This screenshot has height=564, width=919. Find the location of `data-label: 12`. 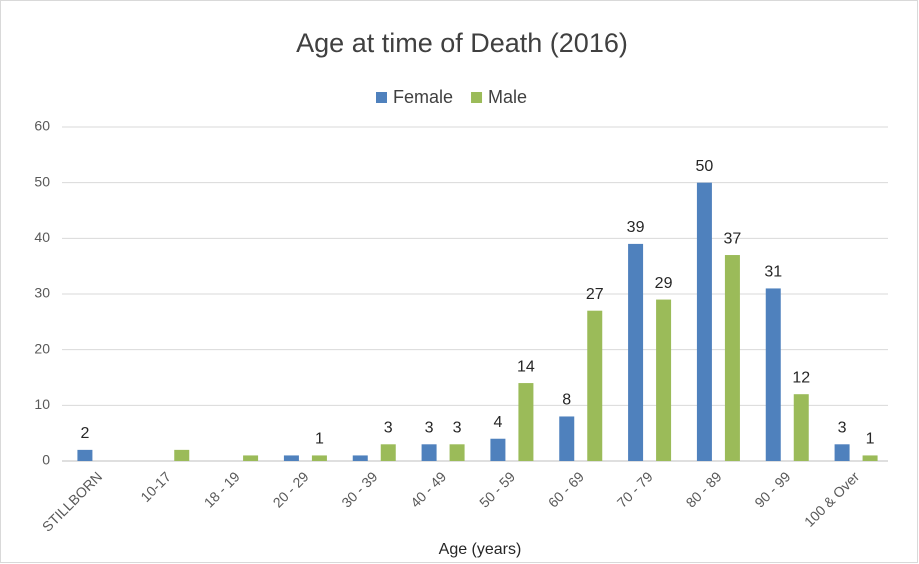

data-label: 12 is located at coordinates (801, 377).